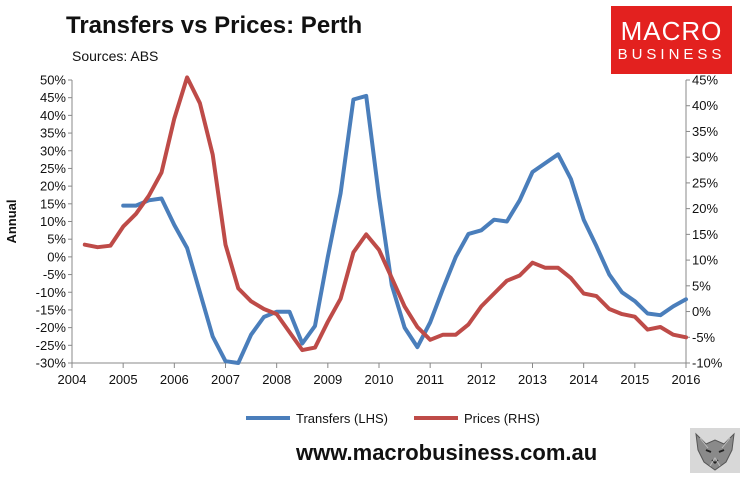 Image resolution: width=750 pixels, height=481 pixels. Describe the element at coordinates (704, 337) in the screenshot. I see `right-tick-label: -5%` at that location.